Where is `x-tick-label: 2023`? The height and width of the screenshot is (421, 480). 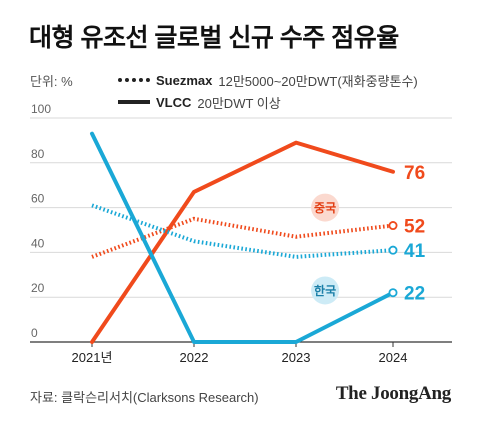
x-tick-label: 2023 is located at coordinates (296, 357).